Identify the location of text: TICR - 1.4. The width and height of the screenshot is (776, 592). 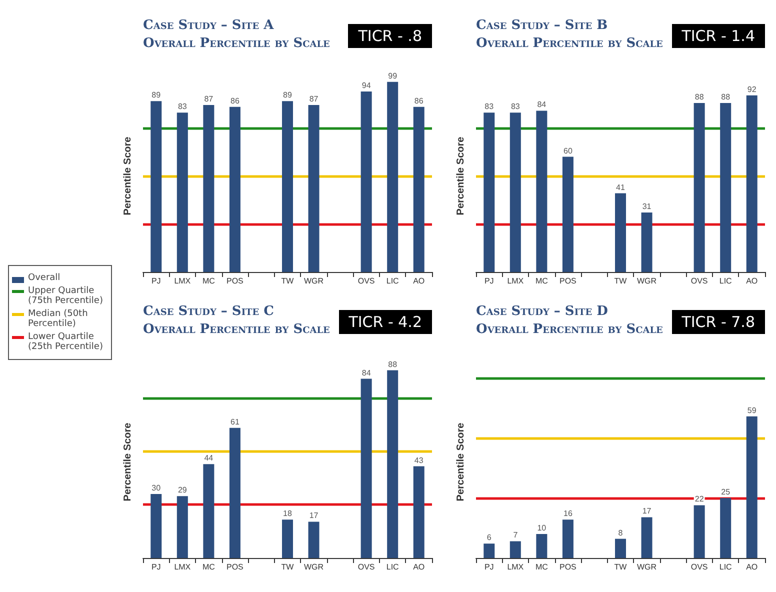
(718, 36).